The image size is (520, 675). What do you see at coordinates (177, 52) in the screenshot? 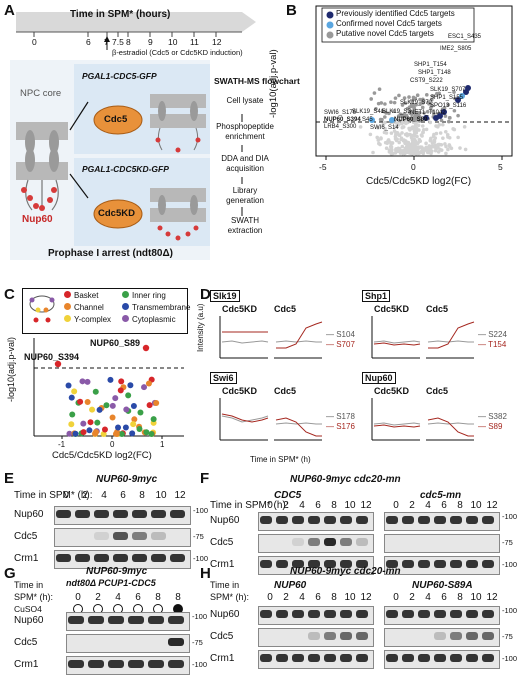
I see `induction-note: β-estradiol (Cdc5 or Cdc5KD induction)` at bounding box center [177, 52].